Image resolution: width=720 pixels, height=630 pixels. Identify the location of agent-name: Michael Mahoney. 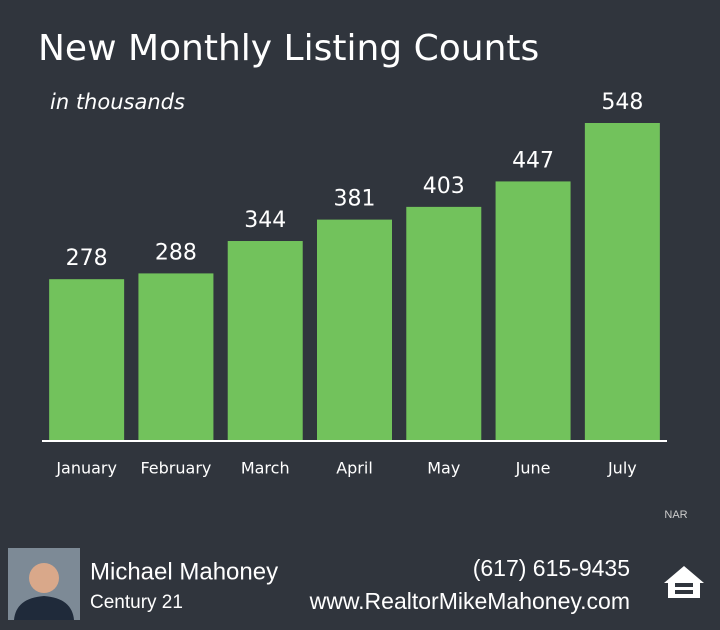
(184, 571).